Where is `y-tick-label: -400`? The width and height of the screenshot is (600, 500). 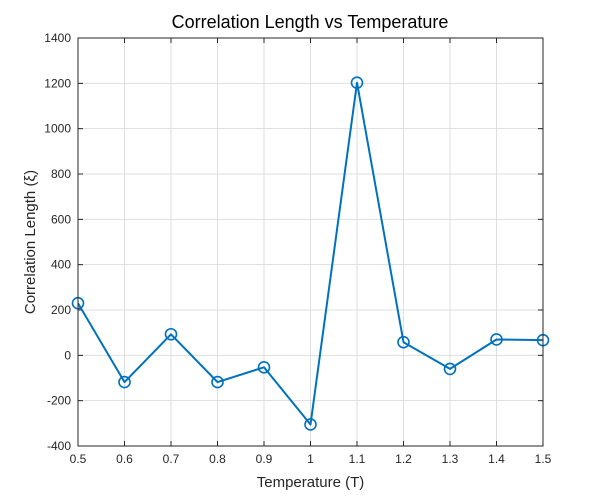 y-tick-label: -400 is located at coordinates (59, 446).